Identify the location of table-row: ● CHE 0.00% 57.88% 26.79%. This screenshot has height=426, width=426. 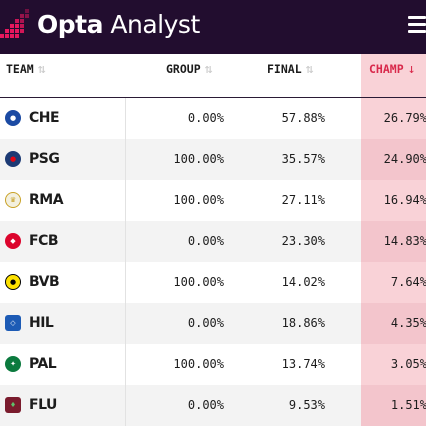
(213, 118).